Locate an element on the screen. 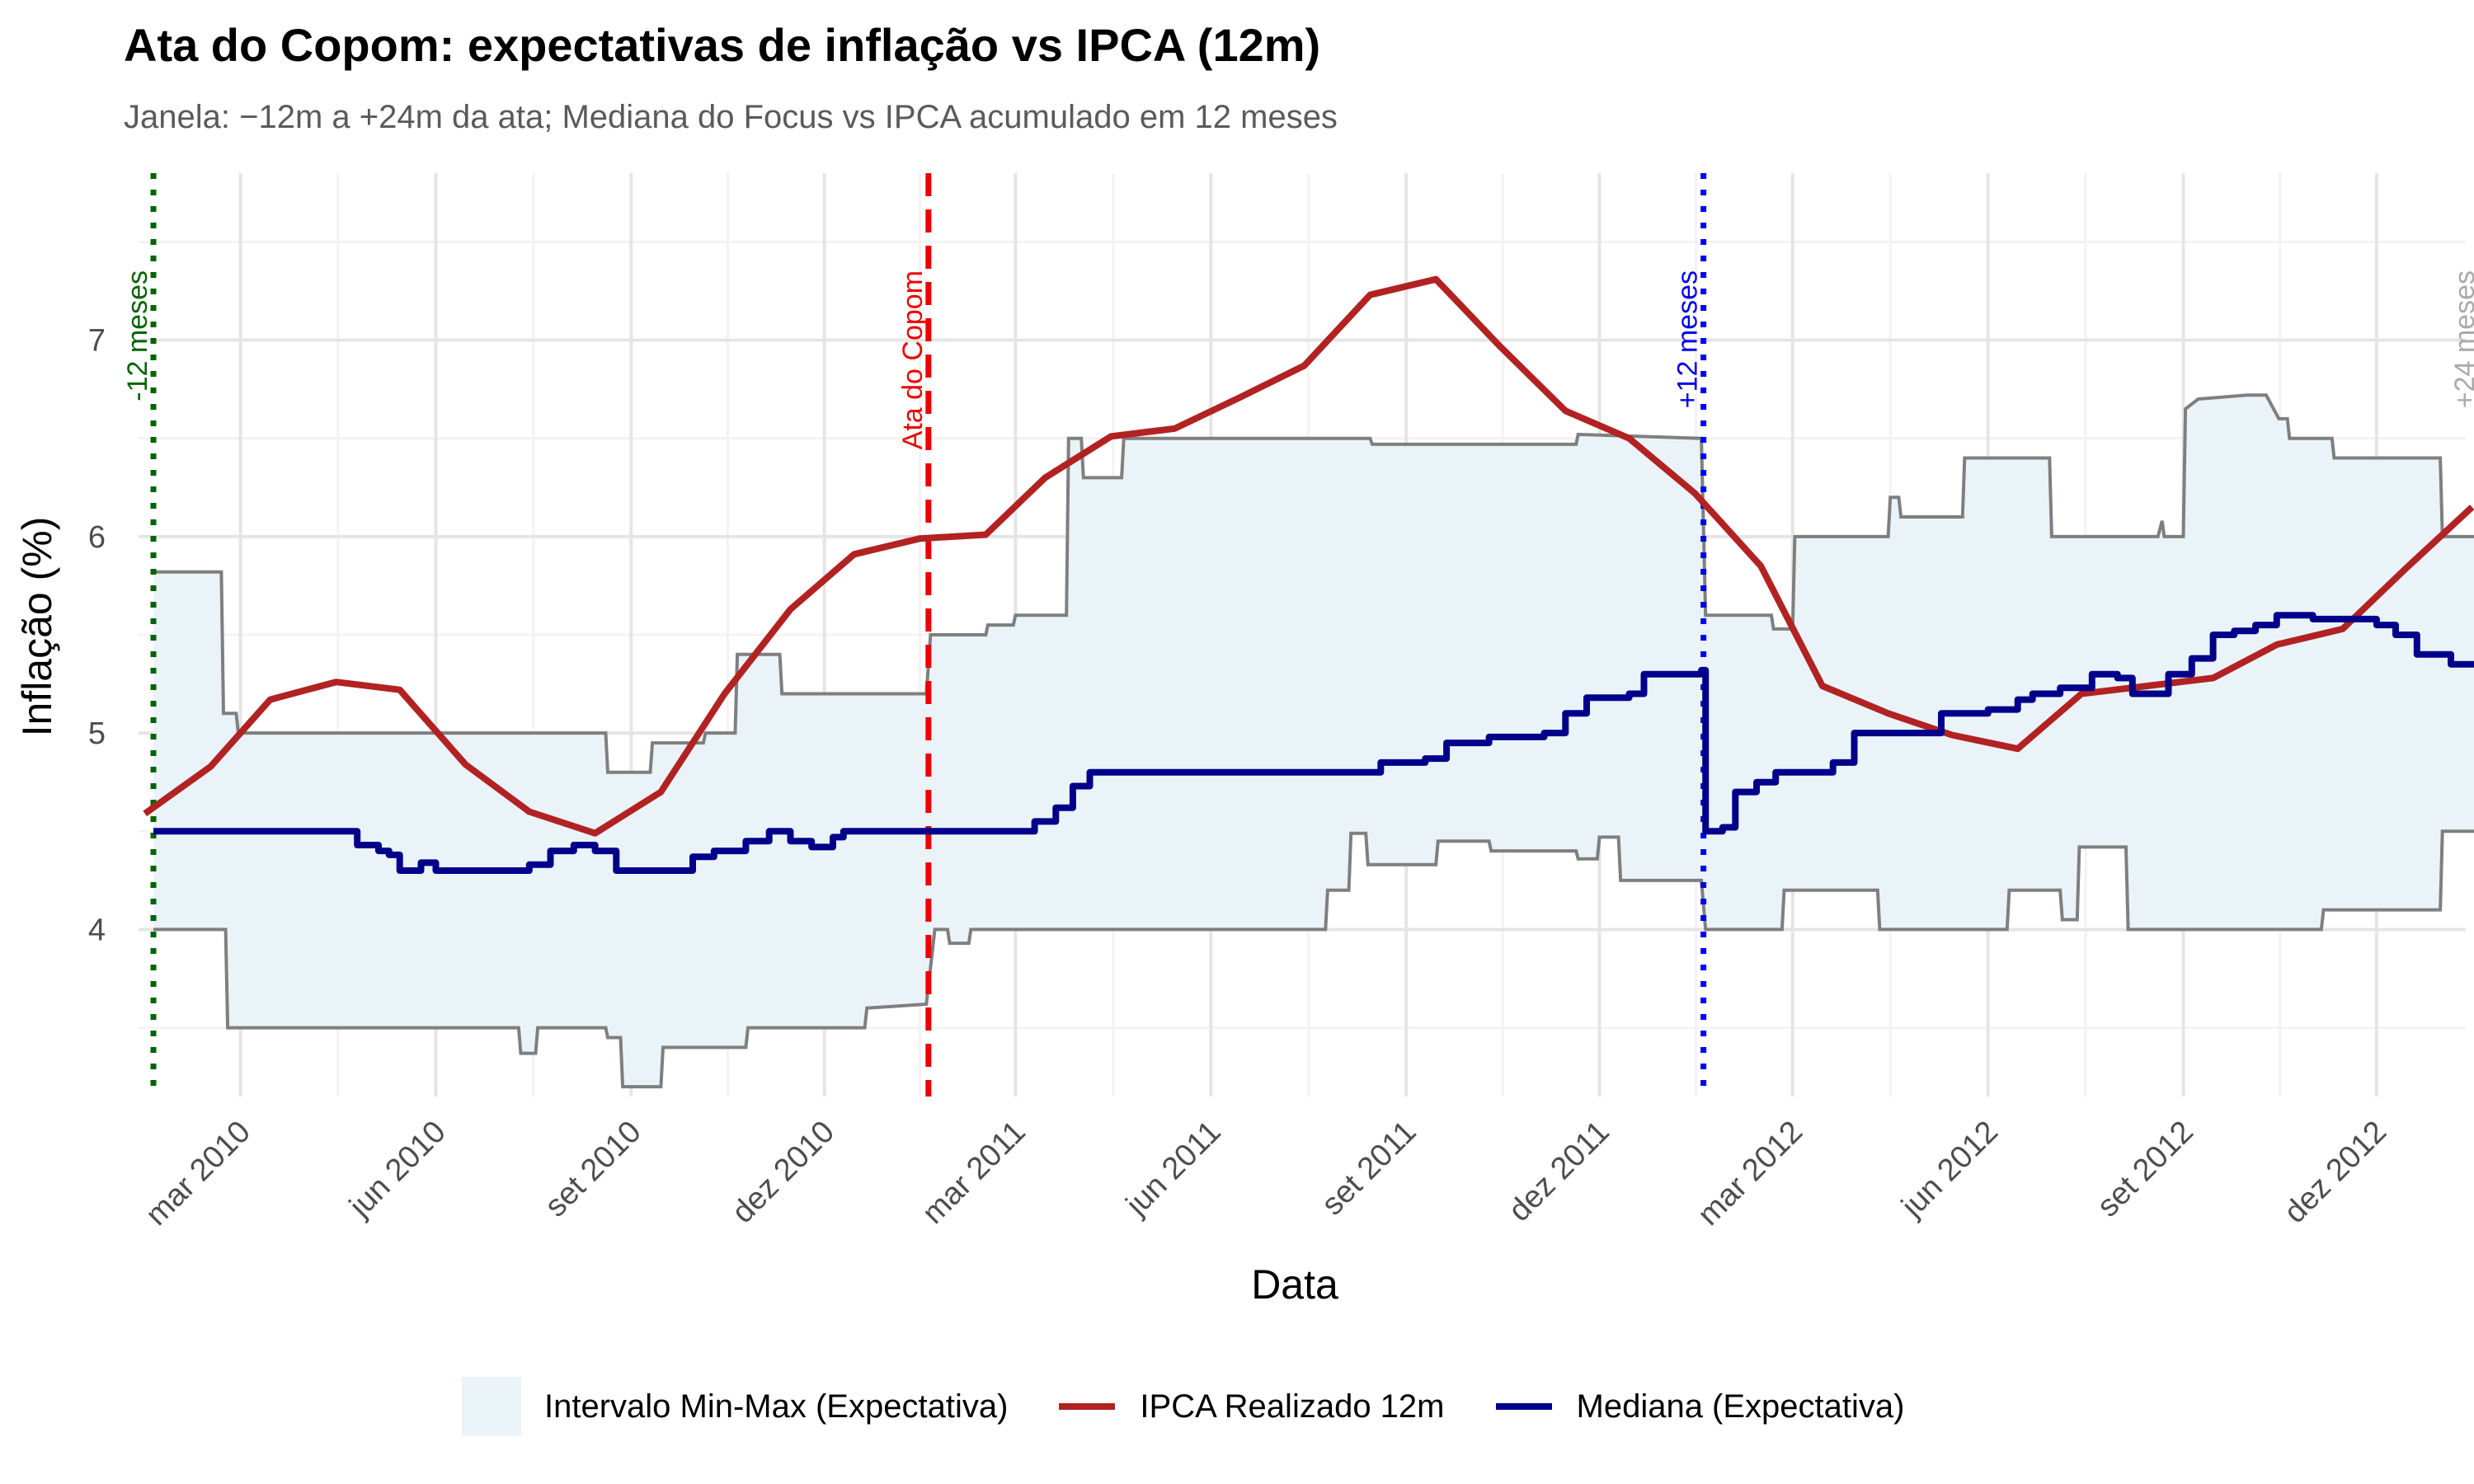  x-tick-label: dez 2010 is located at coordinates (783, 1172).